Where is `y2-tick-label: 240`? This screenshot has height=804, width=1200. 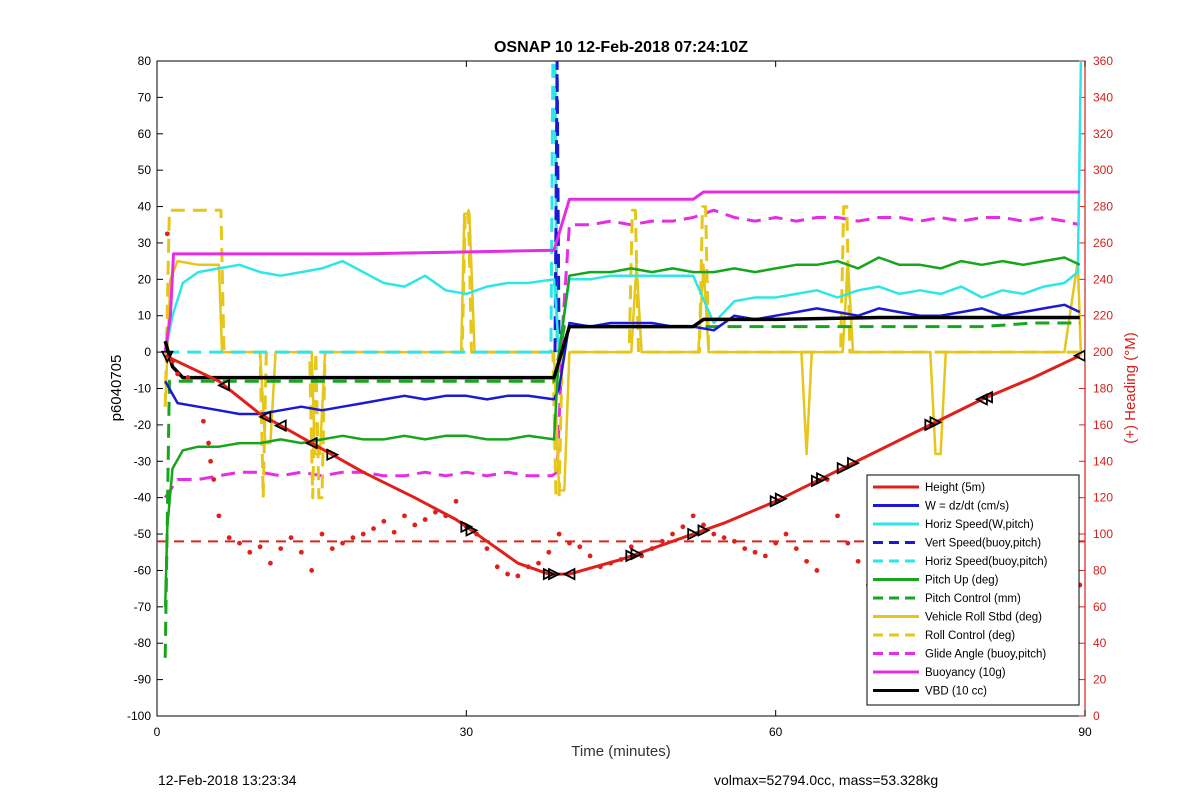
y2-tick-label: 240 is located at coordinates (1103, 279).